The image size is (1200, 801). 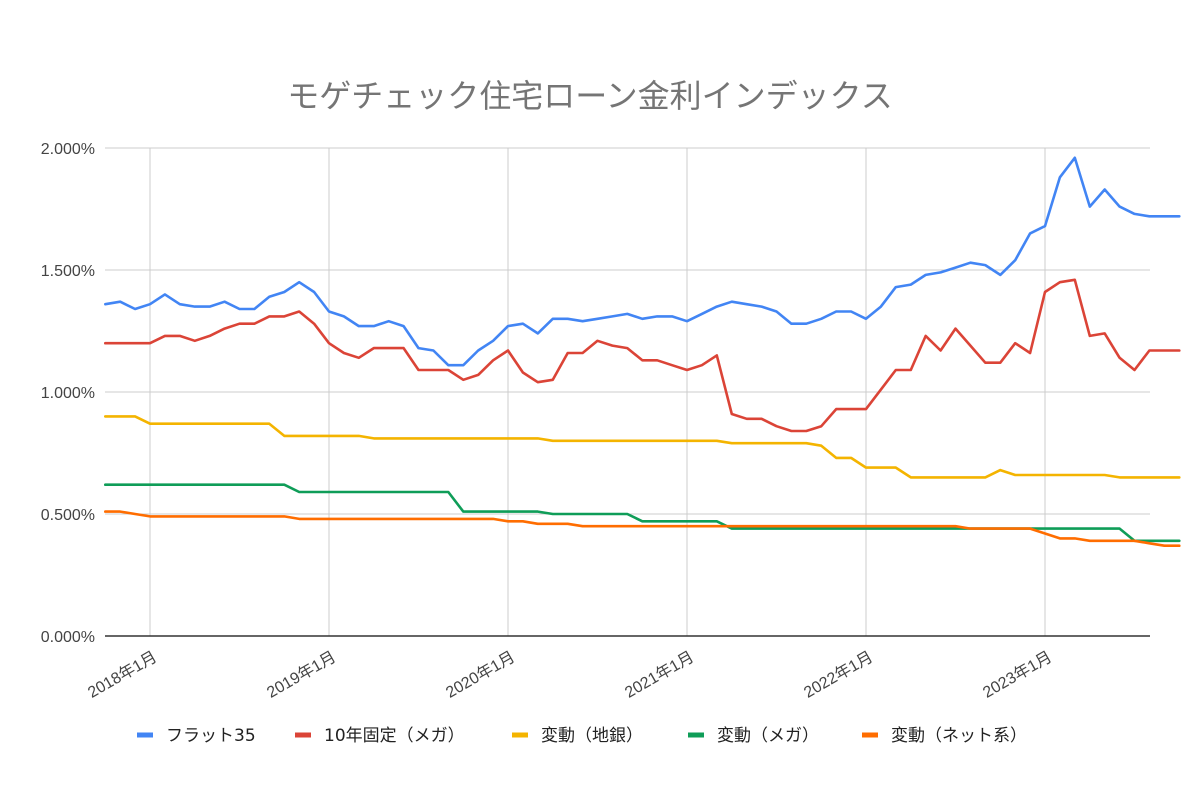 I want to click on legend-label-4: 変動（メガ）, so click(x=768, y=736).